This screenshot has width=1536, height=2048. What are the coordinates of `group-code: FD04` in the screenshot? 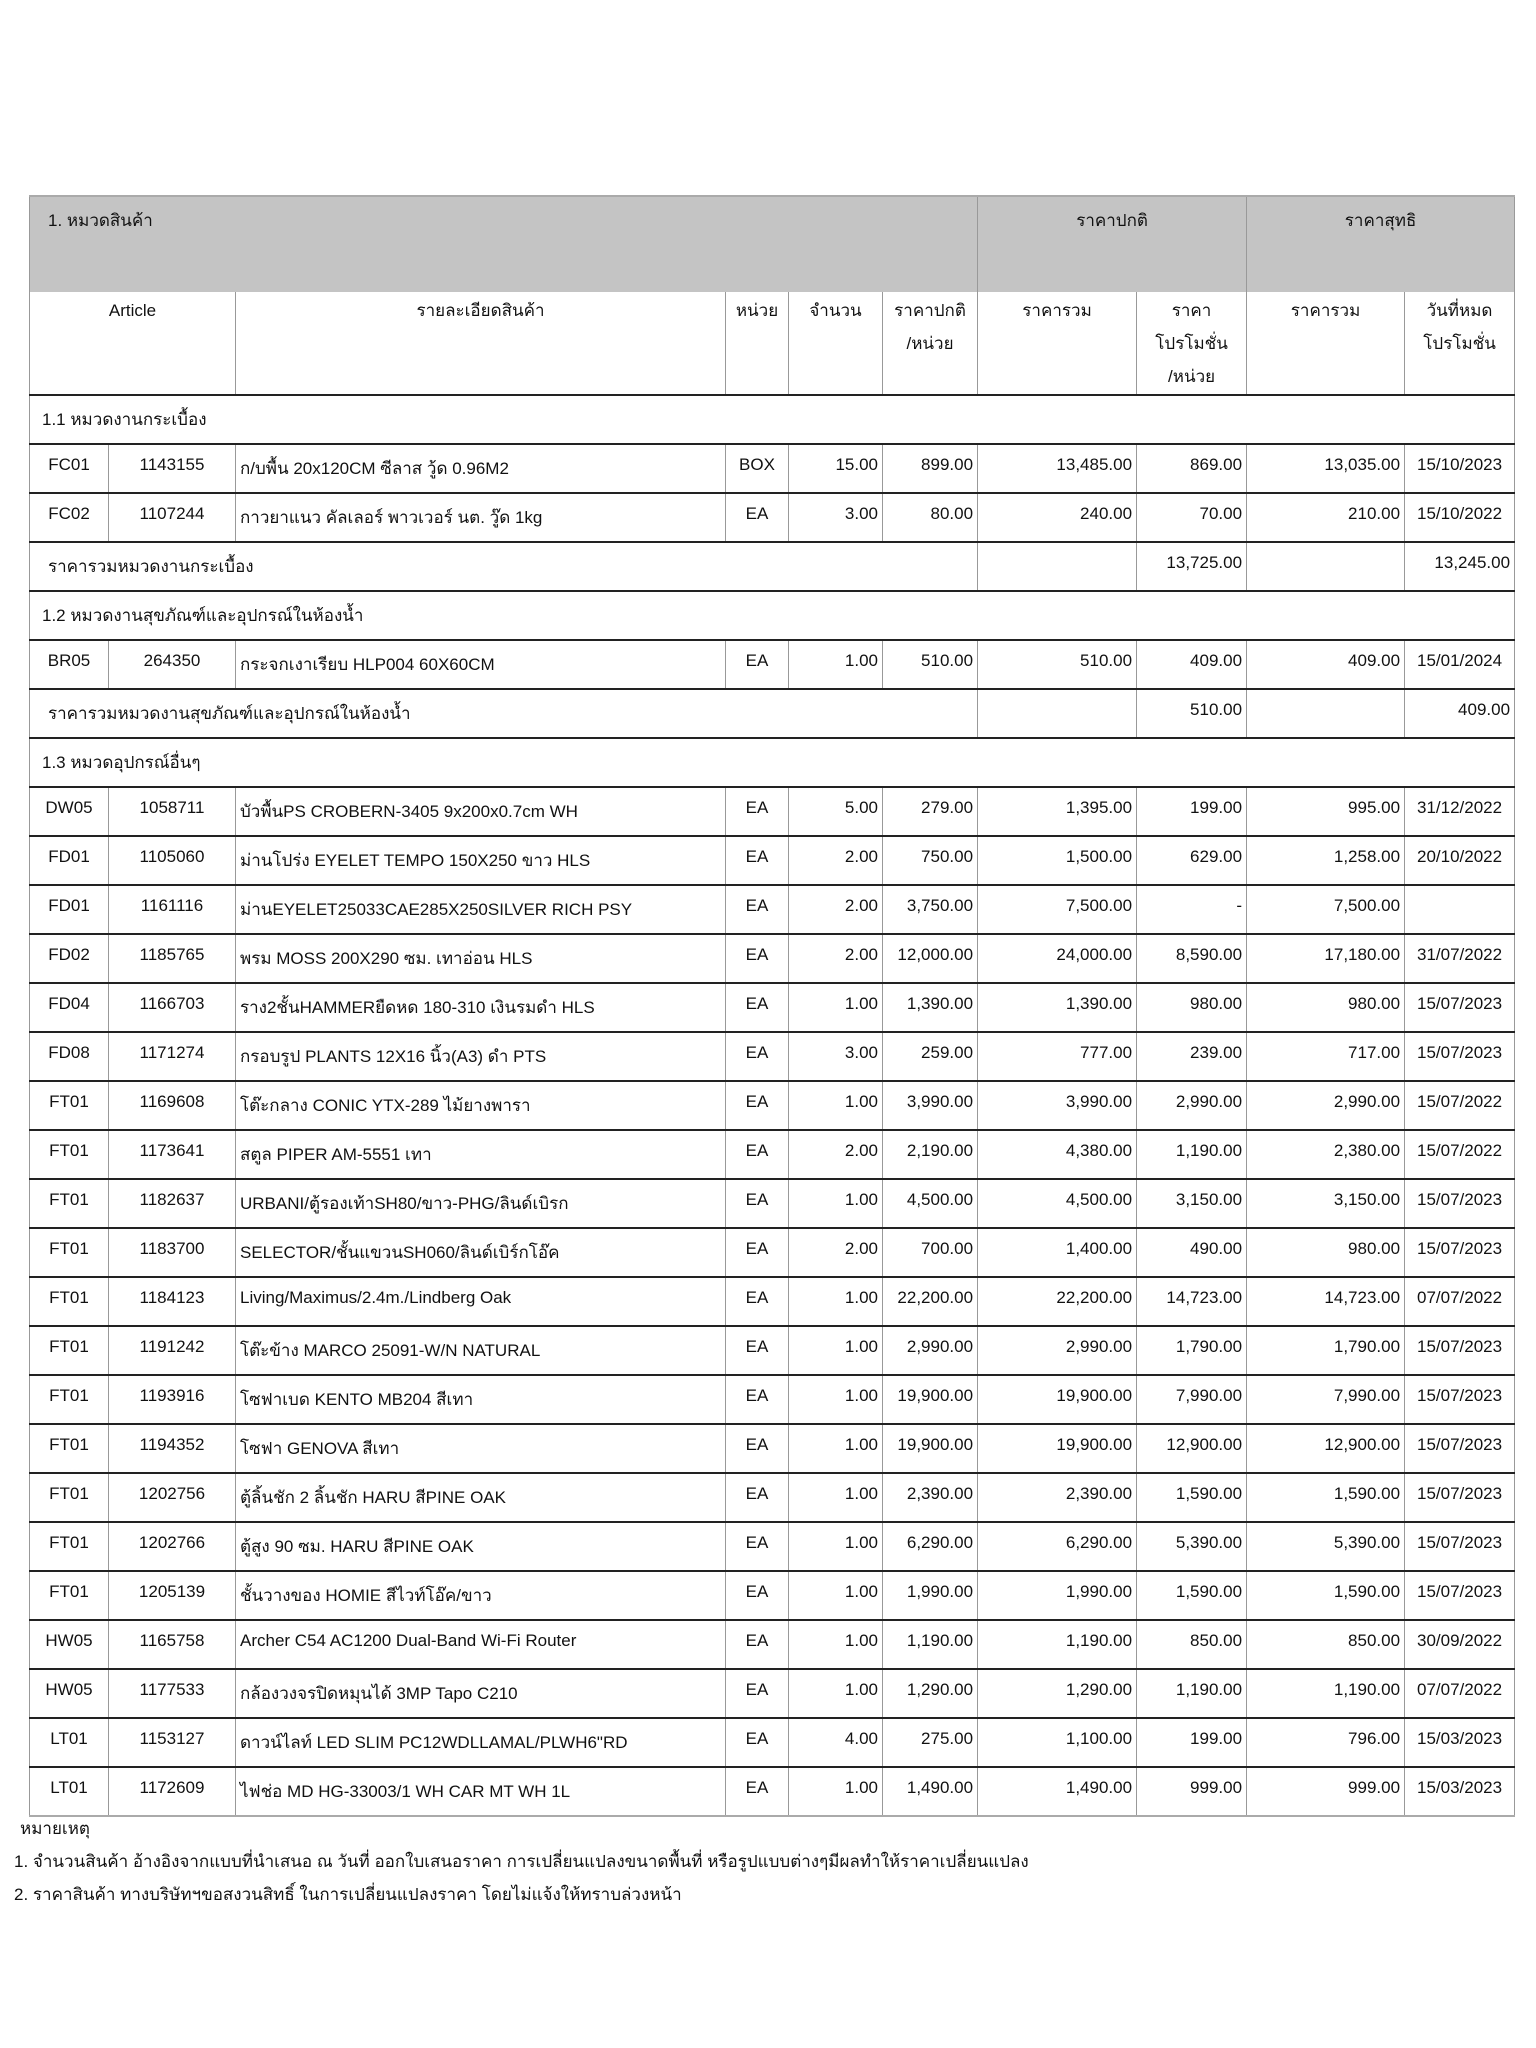 It's located at (69, 1007).